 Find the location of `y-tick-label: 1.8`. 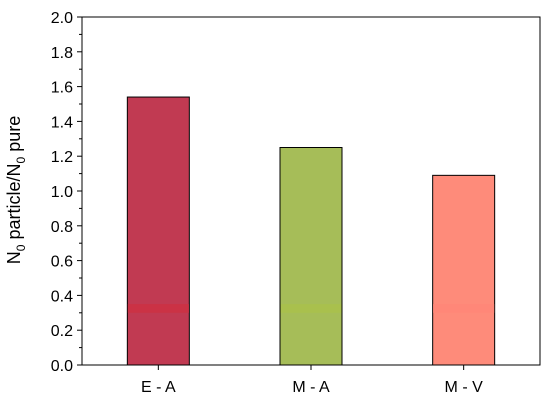

y-tick-label: 1.8 is located at coordinates (62, 53).